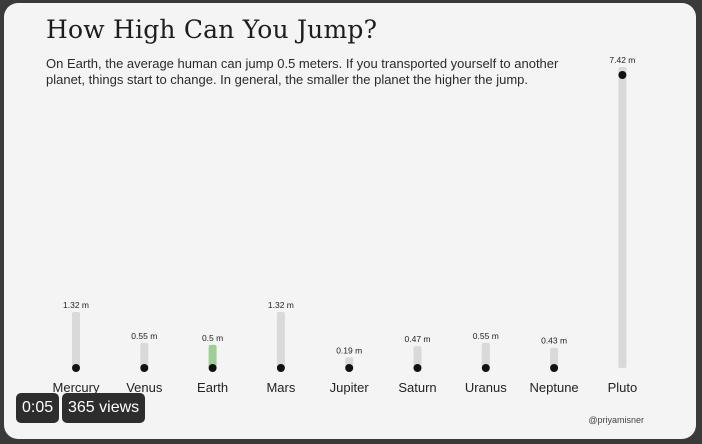 This screenshot has height=444, width=702. I want to click on bar-mars, so click(280, 339).